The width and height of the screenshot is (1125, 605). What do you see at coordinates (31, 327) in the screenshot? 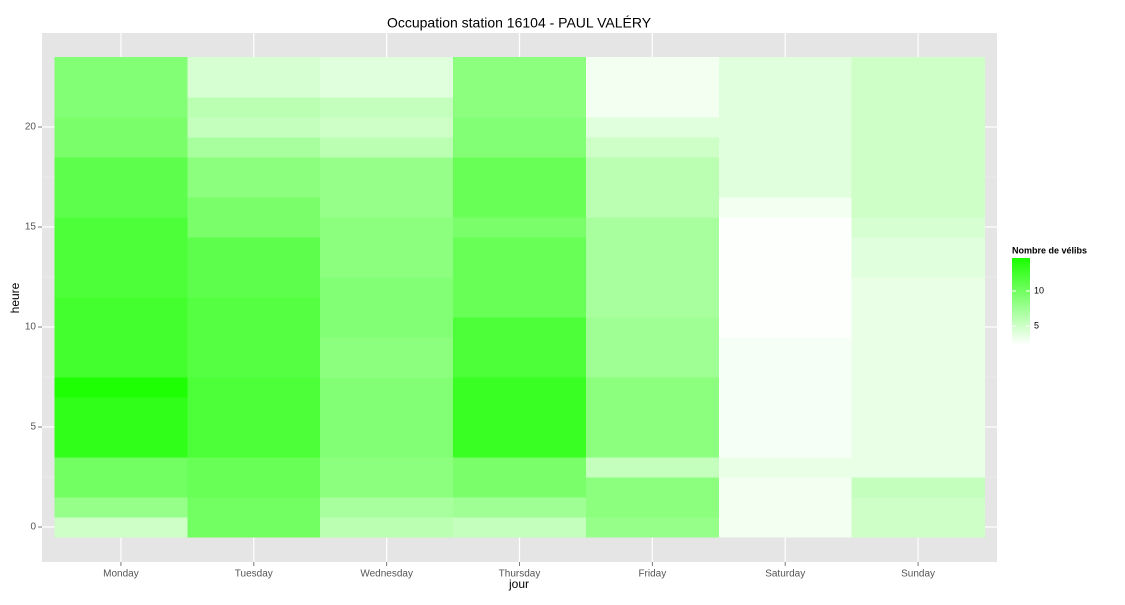
I see `y-tick-label: 10` at bounding box center [31, 327].